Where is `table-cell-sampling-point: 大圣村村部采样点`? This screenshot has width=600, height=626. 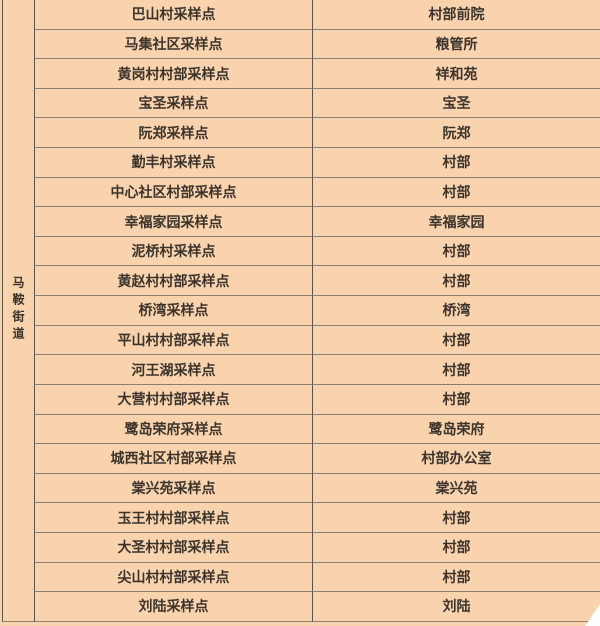
table-cell-sampling-point: 大圣村村部采样点 is located at coordinates (173, 547).